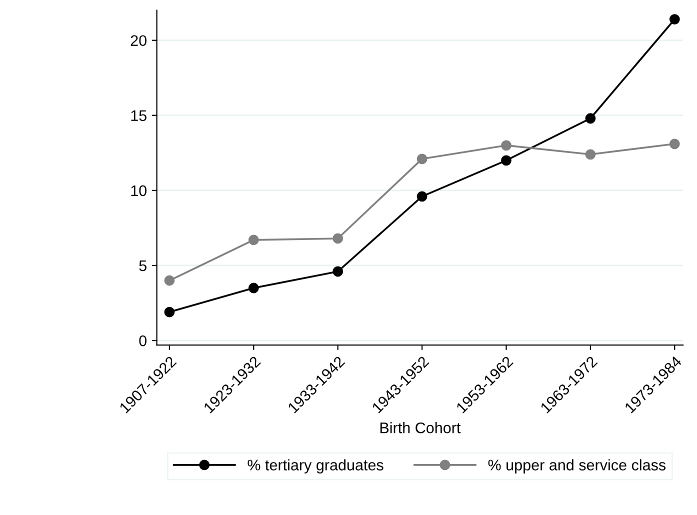  What do you see at coordinates (142, 266) in the screenshot?
I see `y-tick-label: 5` at bounding box center [142, 266].